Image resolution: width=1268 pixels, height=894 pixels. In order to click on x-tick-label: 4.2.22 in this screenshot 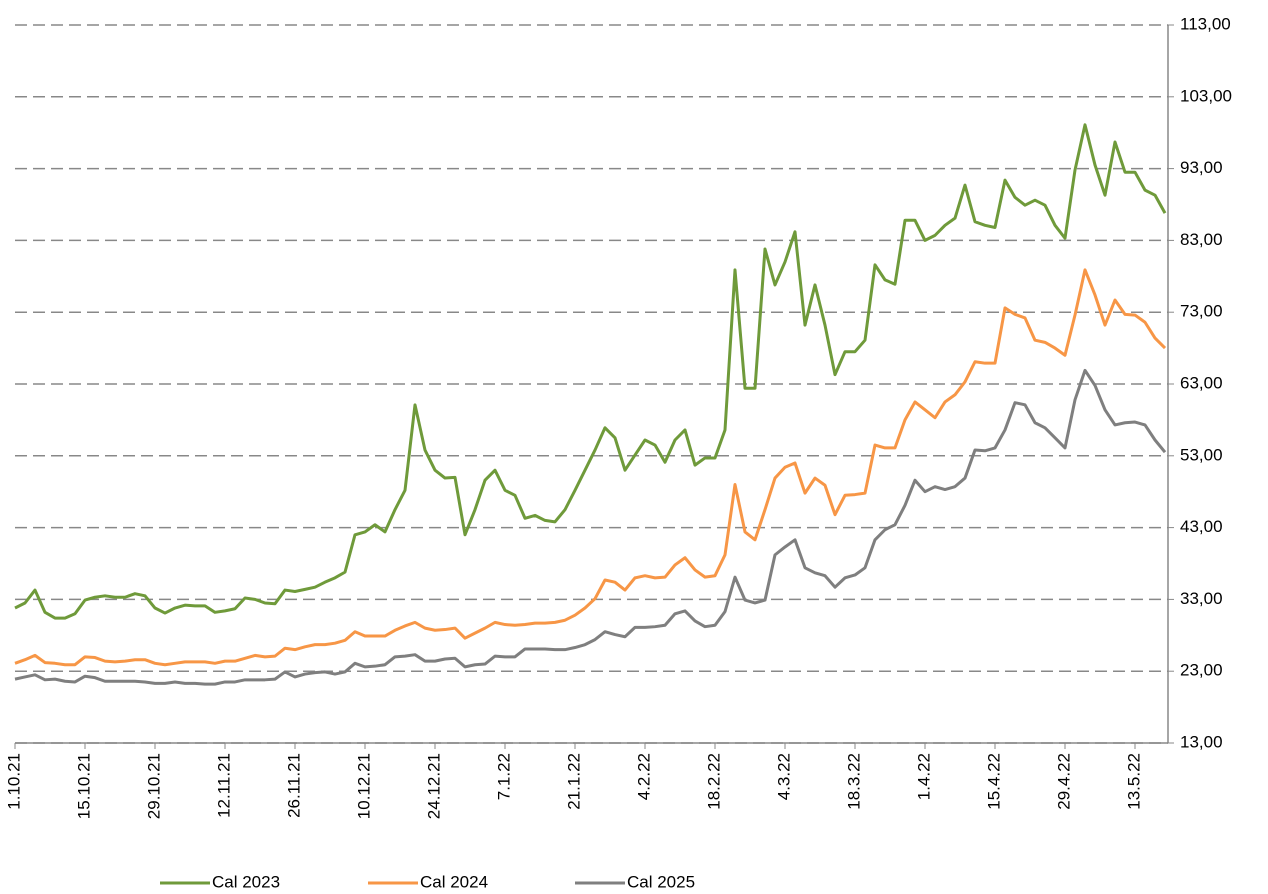, I will do `click(643, 776)`.